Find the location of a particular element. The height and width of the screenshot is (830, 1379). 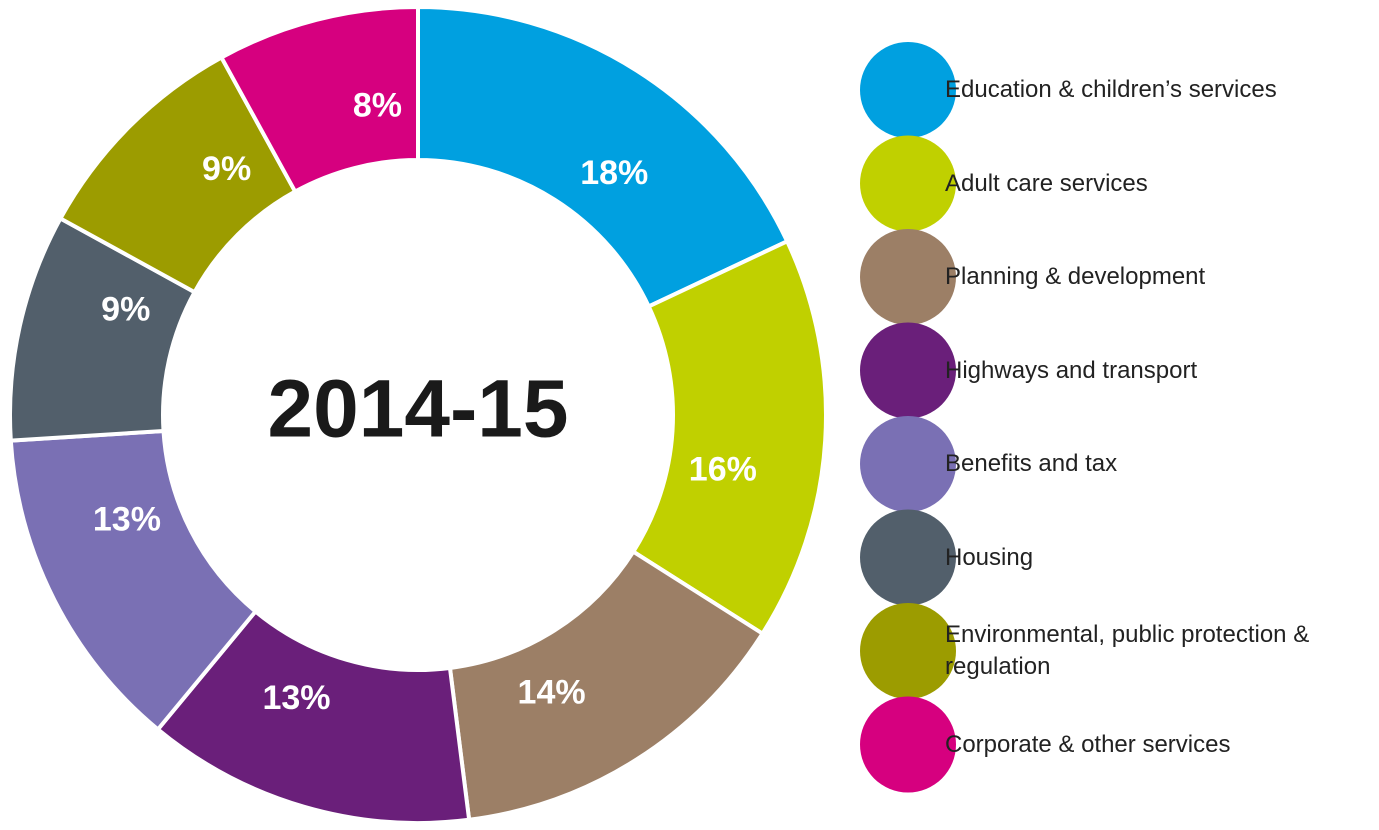

value-label: 16% is located at coordinates (723, 469).